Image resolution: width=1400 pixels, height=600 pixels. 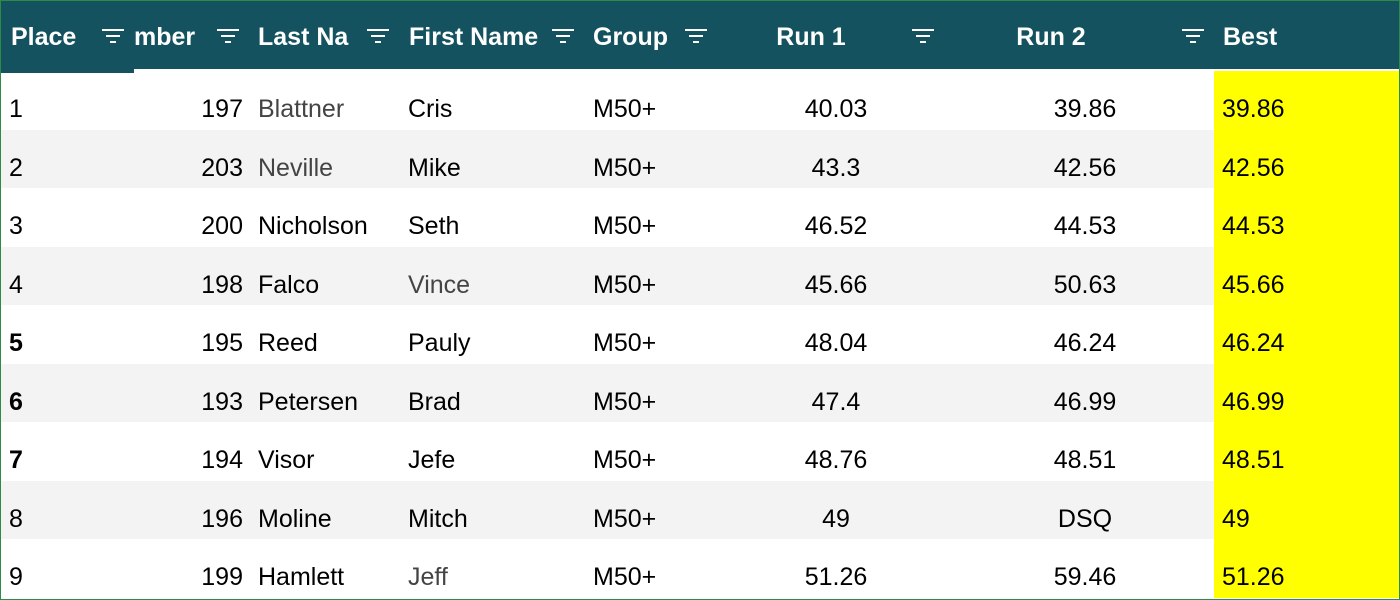 I want to click on table-cell: Brad, so click(x=434, y=401).